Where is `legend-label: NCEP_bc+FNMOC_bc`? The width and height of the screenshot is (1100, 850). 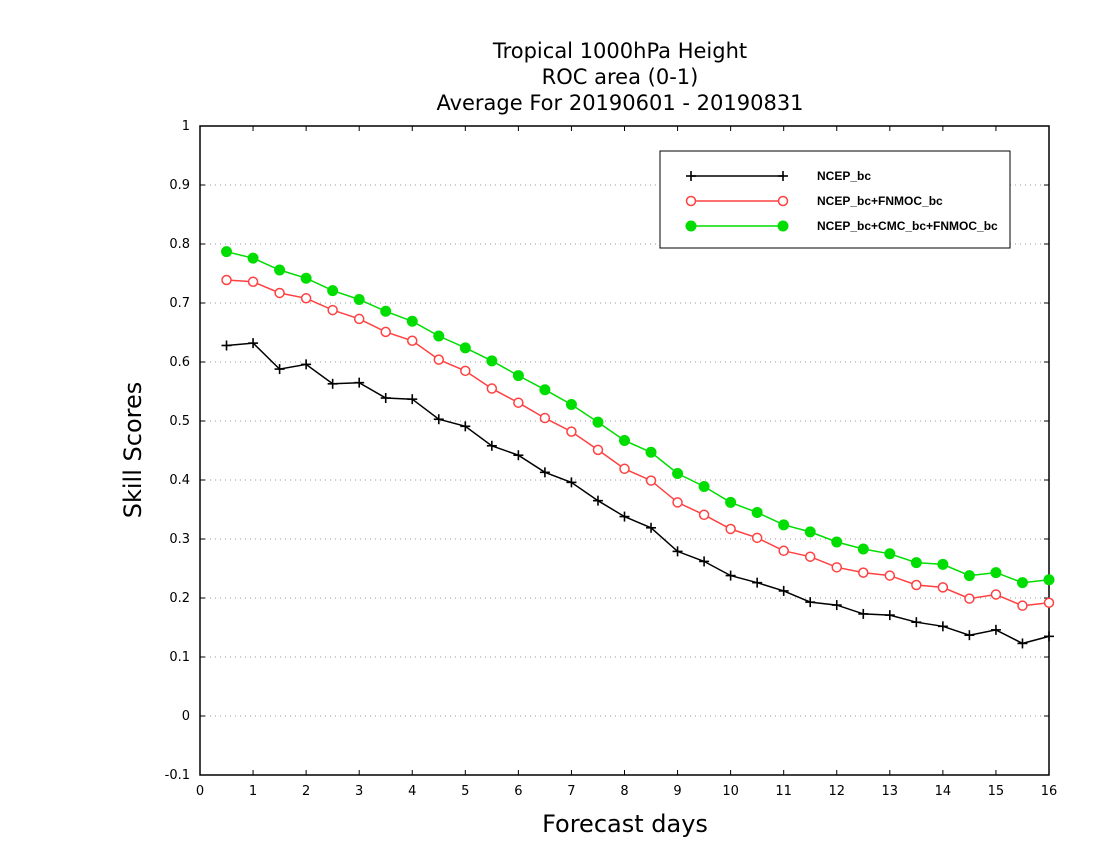
legend-label: NCEP_bc+FNMOC_bc is located at coordinates (880, 201).